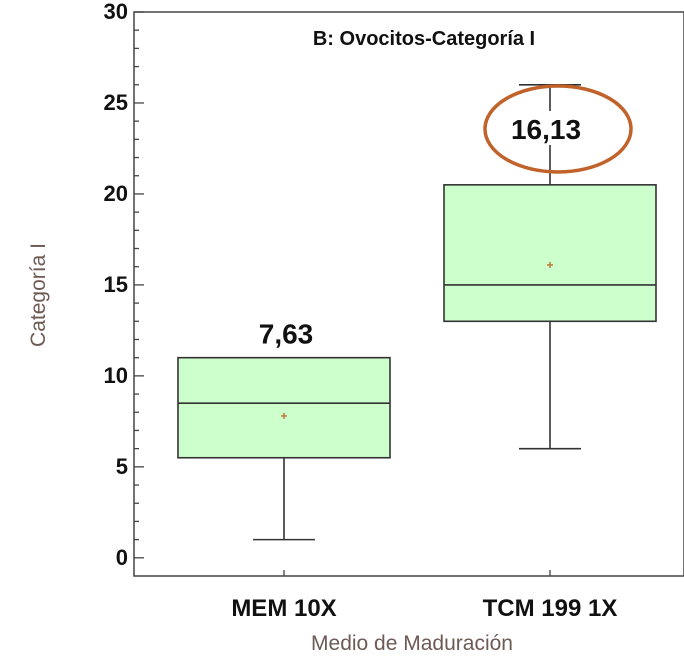 The image size is (684, 657). Describe the element at coordinates (122, 557) in the screenshot. I see `y-tick-label: 0` at that location.